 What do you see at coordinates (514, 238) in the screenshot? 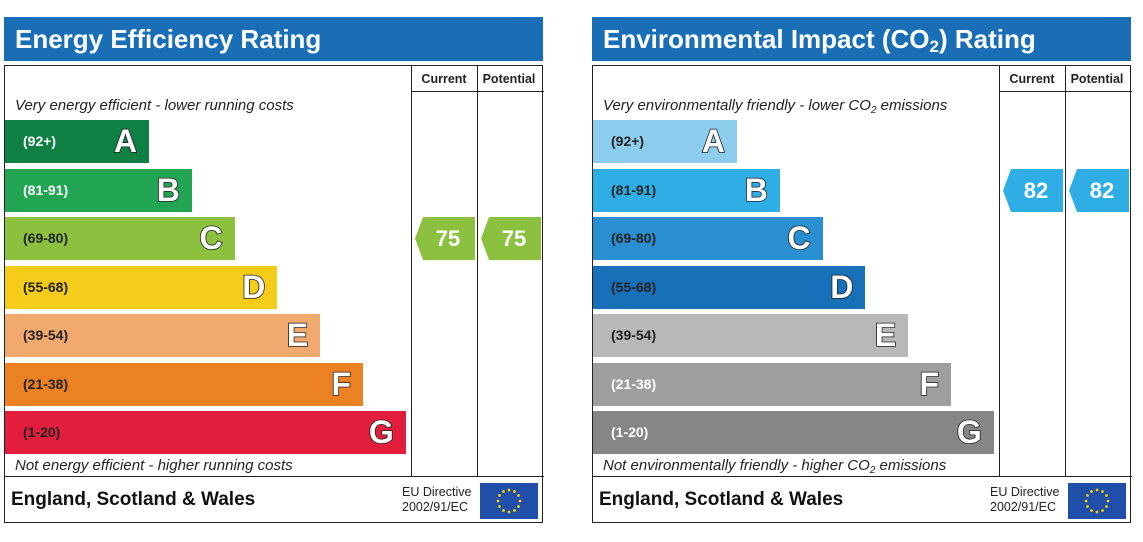
I see `potential-score-value: 75` at bounding box center [514, 238].